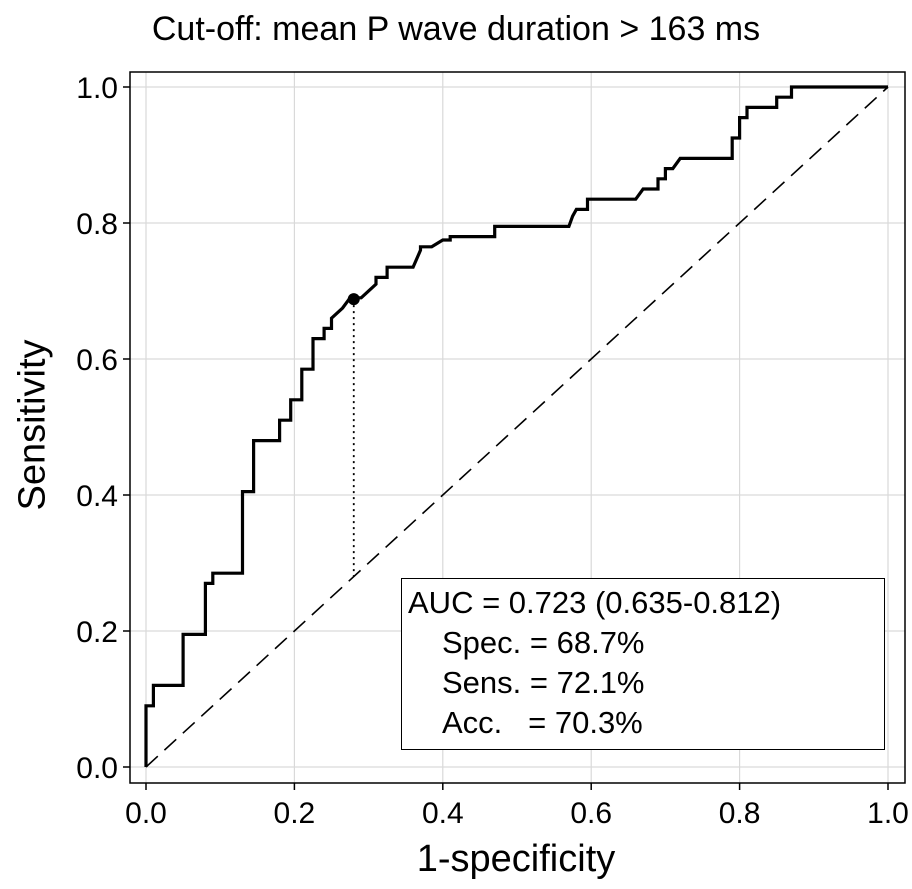 The image size is (912, 889). What do you see at coordinates (295, 813) in the screenshot?
I see `x-tick-label-1: 0.2` at bounding box center [295, 813].